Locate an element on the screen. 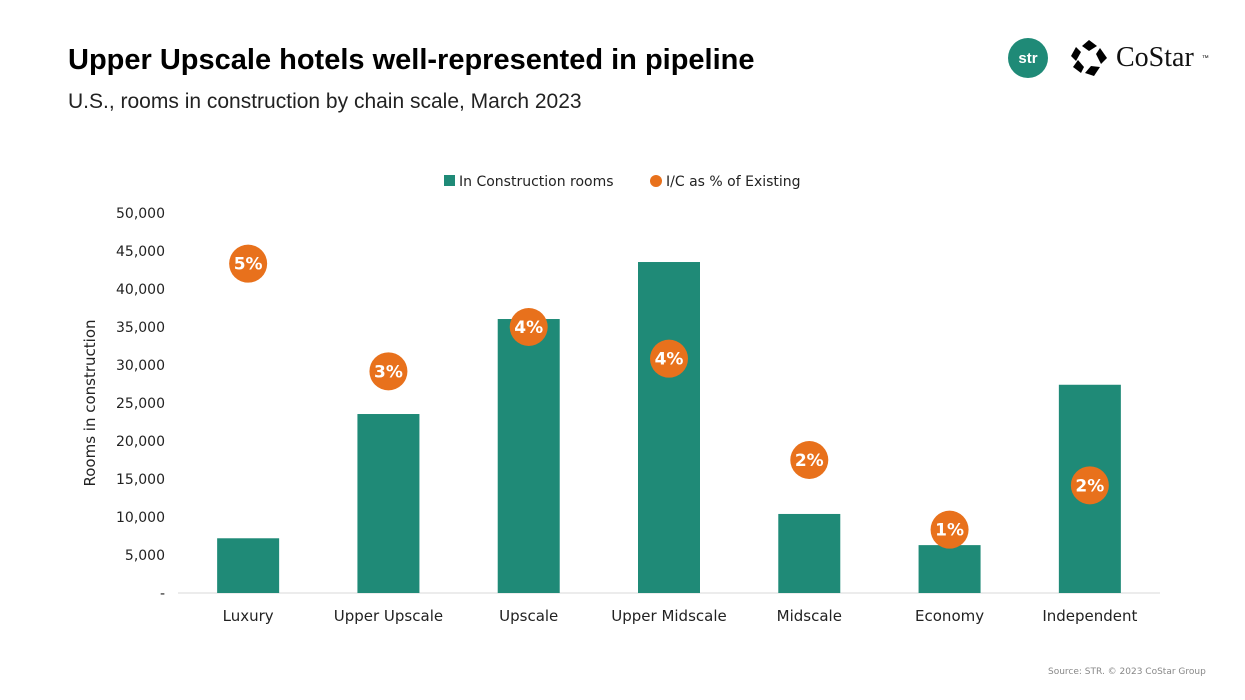 The height and width of the screenshot is (700, 1245). y-tick-label: 35,000 is located at coordinates (140, 328).